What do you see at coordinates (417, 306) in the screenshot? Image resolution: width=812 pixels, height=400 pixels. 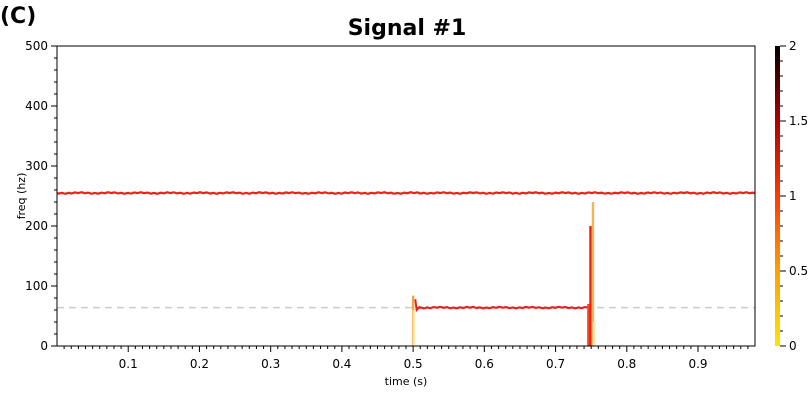 I see `onset-transition` at bounding box center [417, 306].